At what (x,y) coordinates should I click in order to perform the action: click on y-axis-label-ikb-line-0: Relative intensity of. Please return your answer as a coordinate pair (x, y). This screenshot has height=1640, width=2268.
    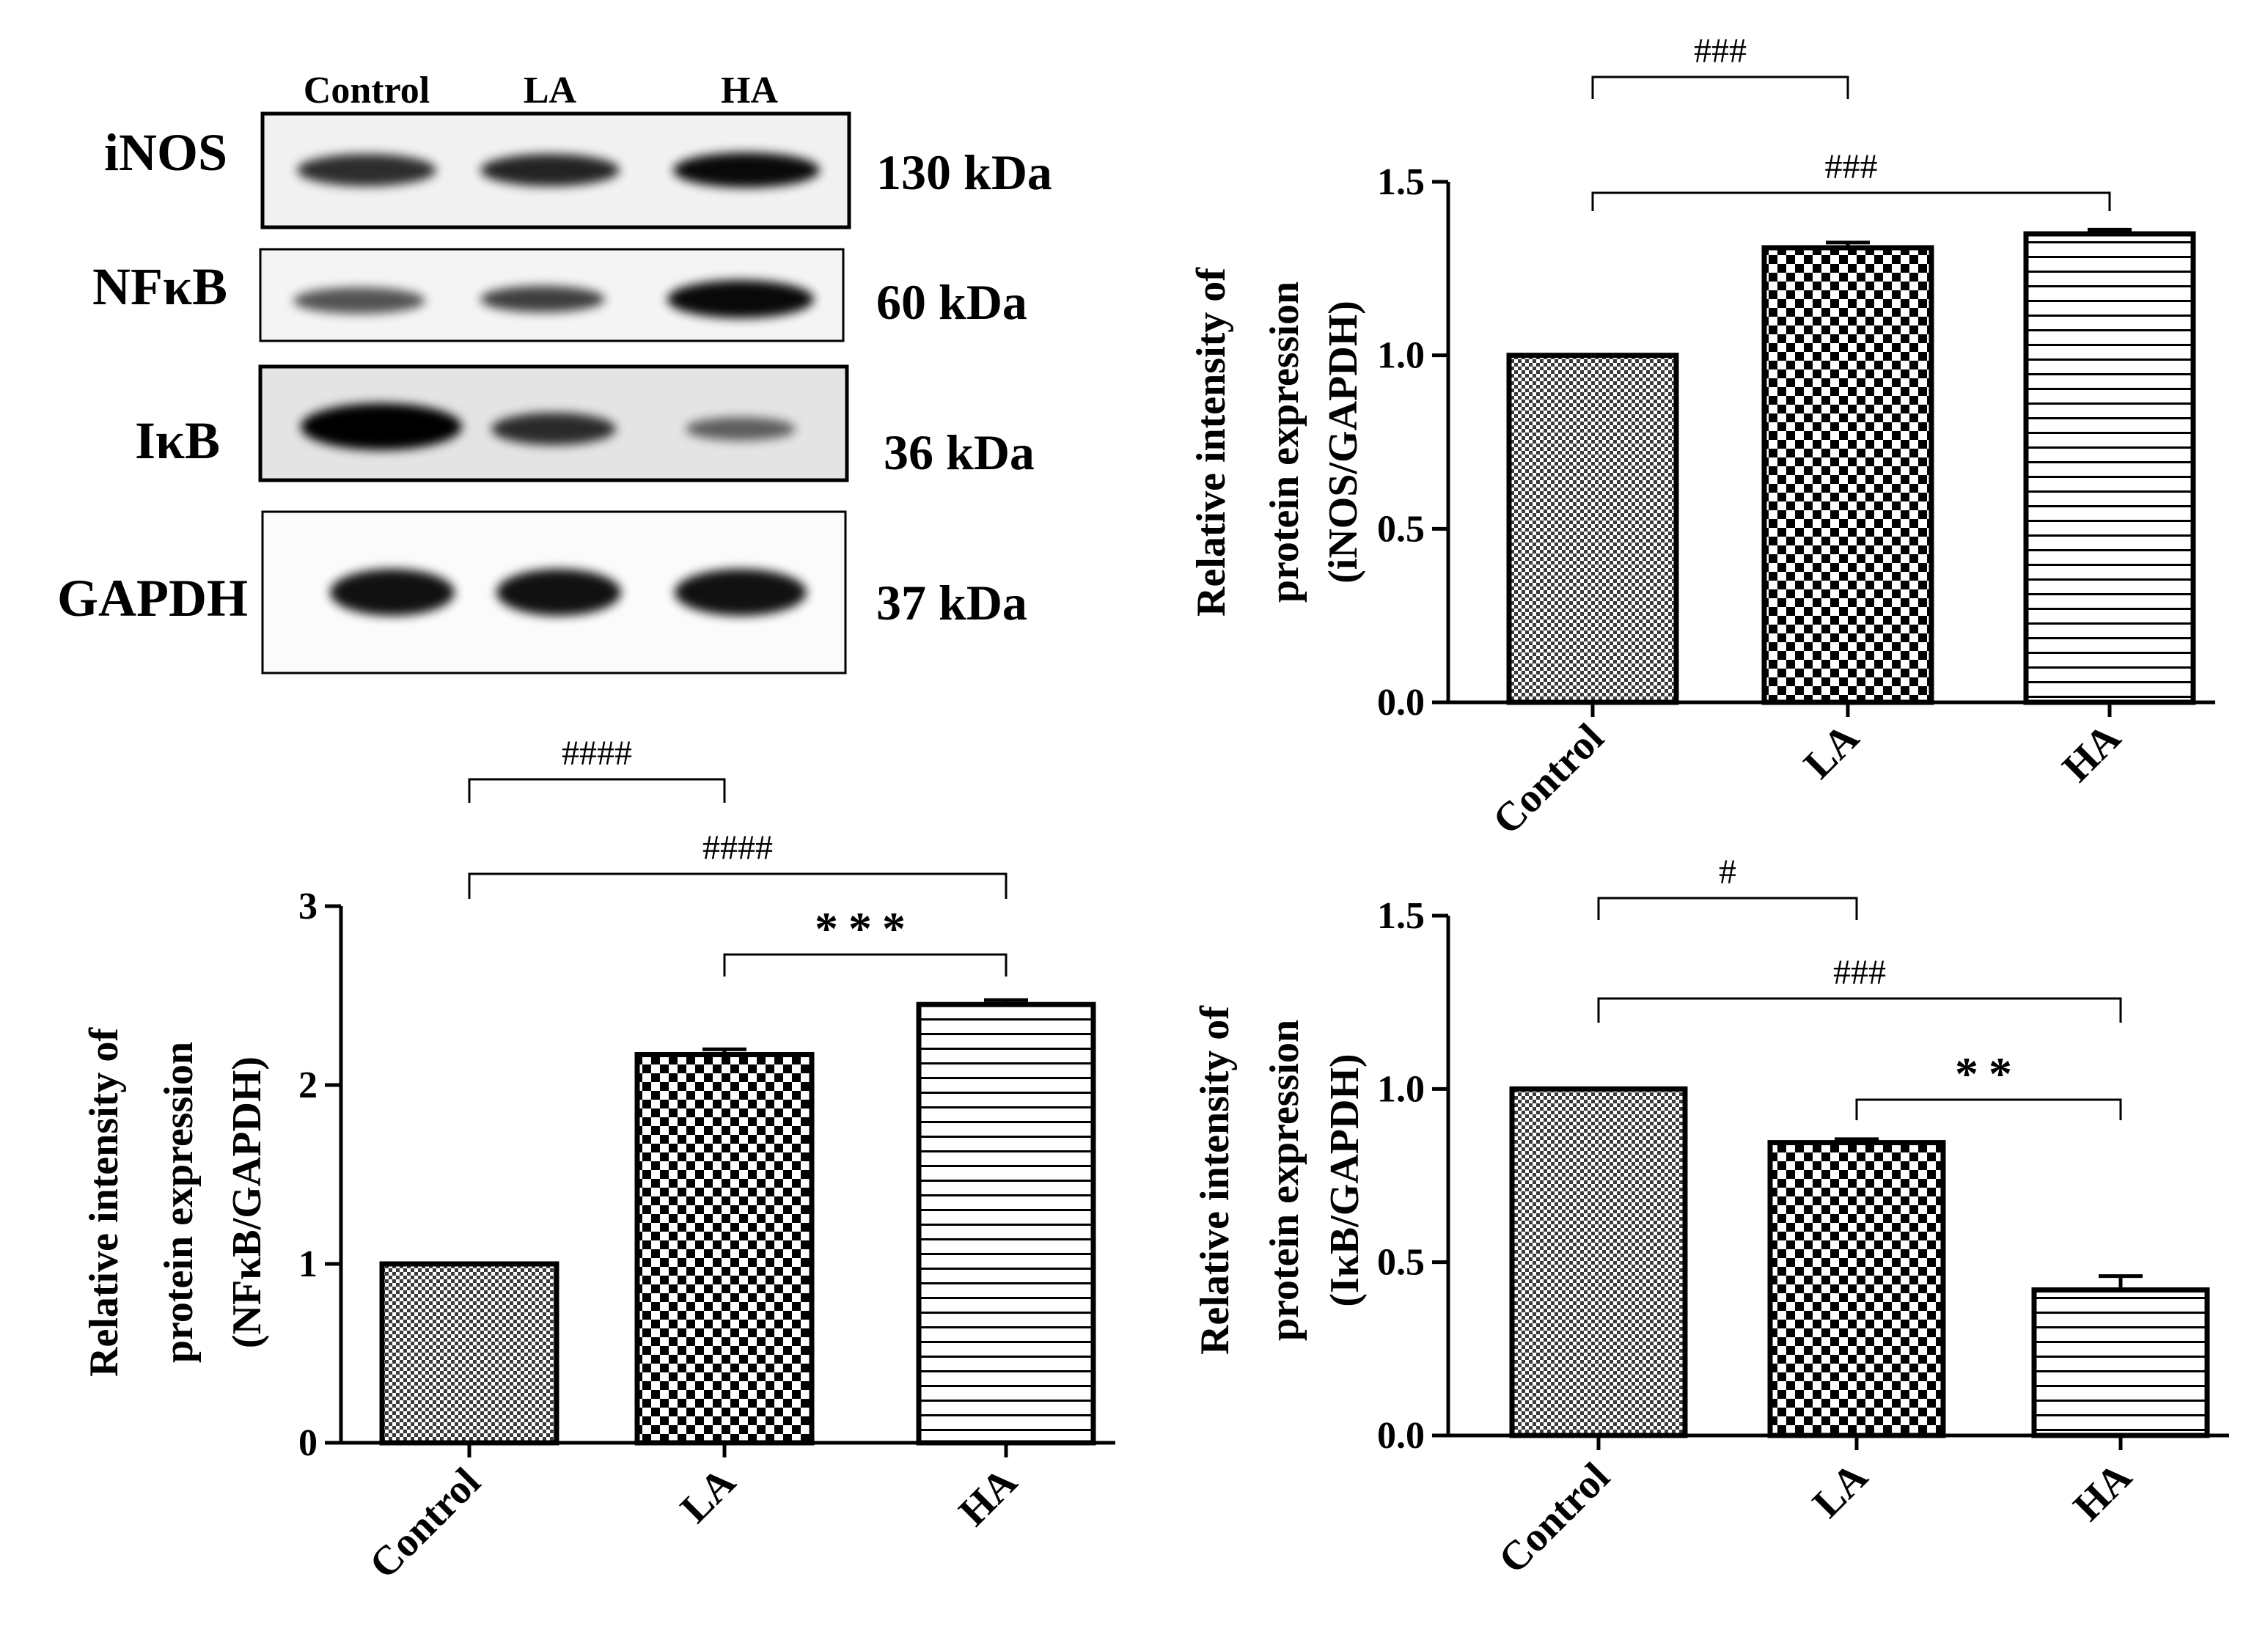
    Looking at the image, I should click on (1215, 1180).